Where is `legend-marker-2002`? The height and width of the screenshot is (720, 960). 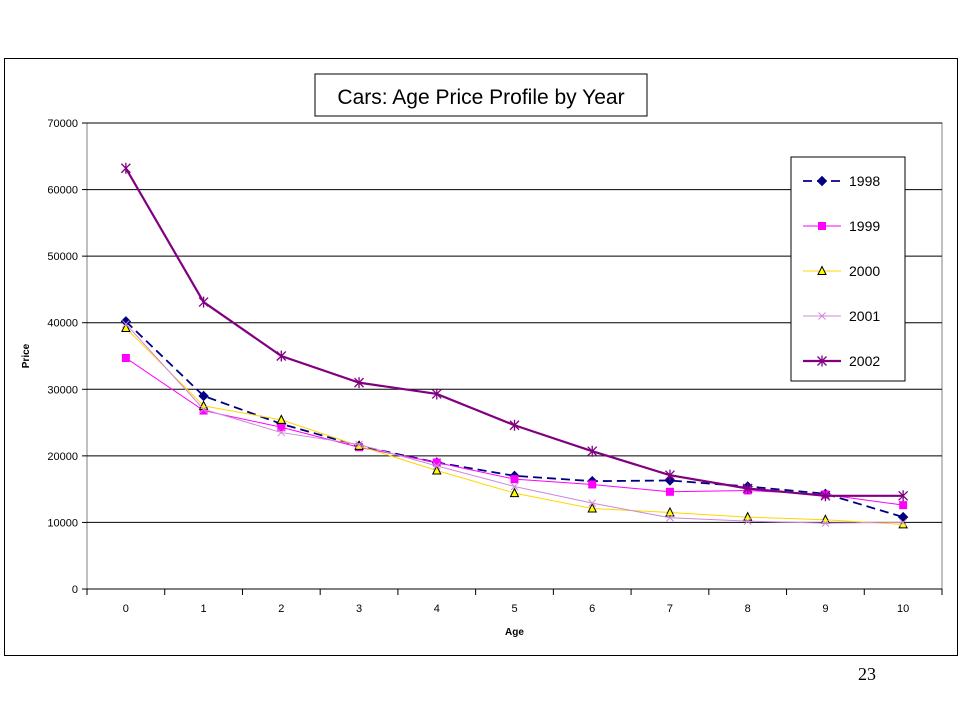
legend-marker-2002 is located at coordinates (822, 361).